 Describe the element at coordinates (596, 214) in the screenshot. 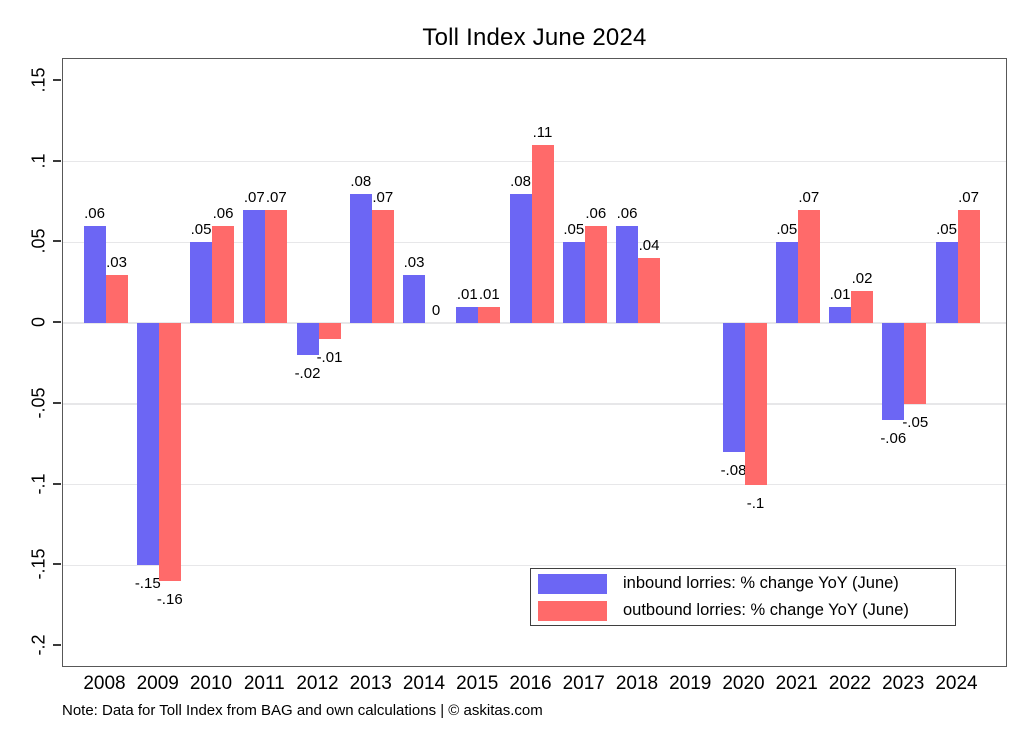

I see `value-label-outbound-2017: .06` at that location.